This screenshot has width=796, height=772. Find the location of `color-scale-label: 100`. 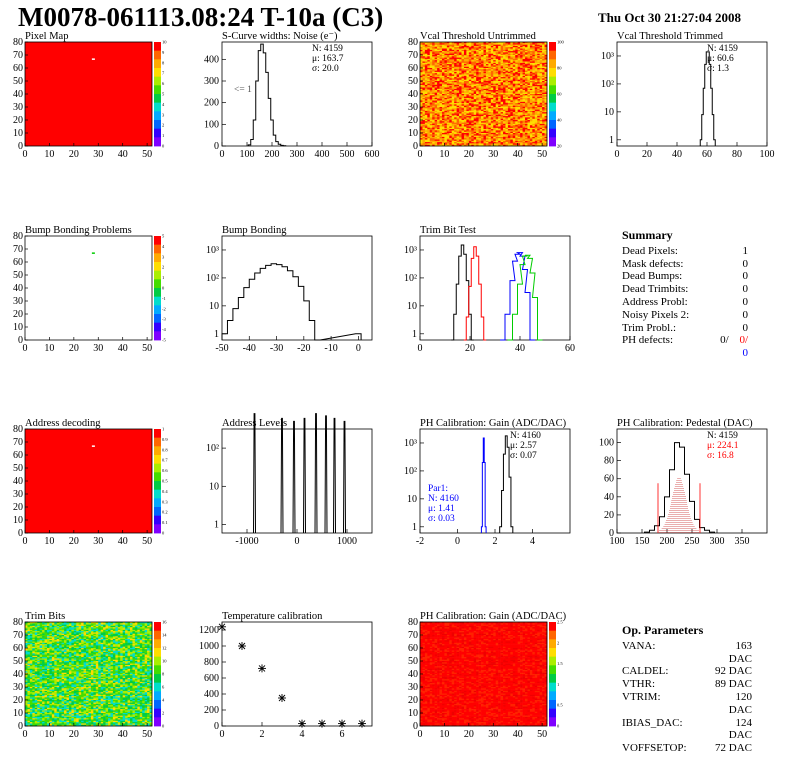

color-scale-label: 100 is located at coordinates (561, 42).